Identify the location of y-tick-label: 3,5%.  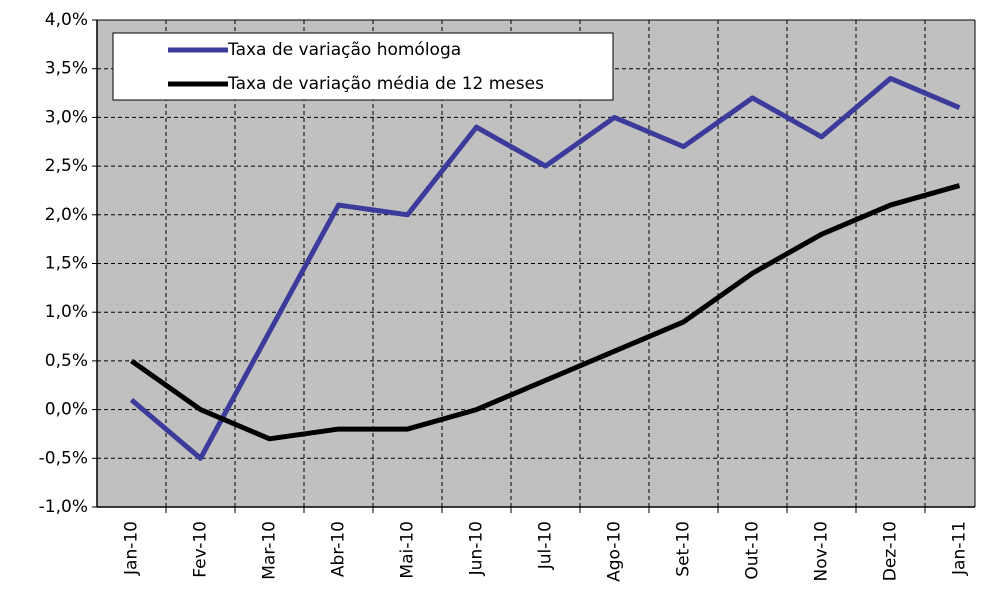
(66, 69).